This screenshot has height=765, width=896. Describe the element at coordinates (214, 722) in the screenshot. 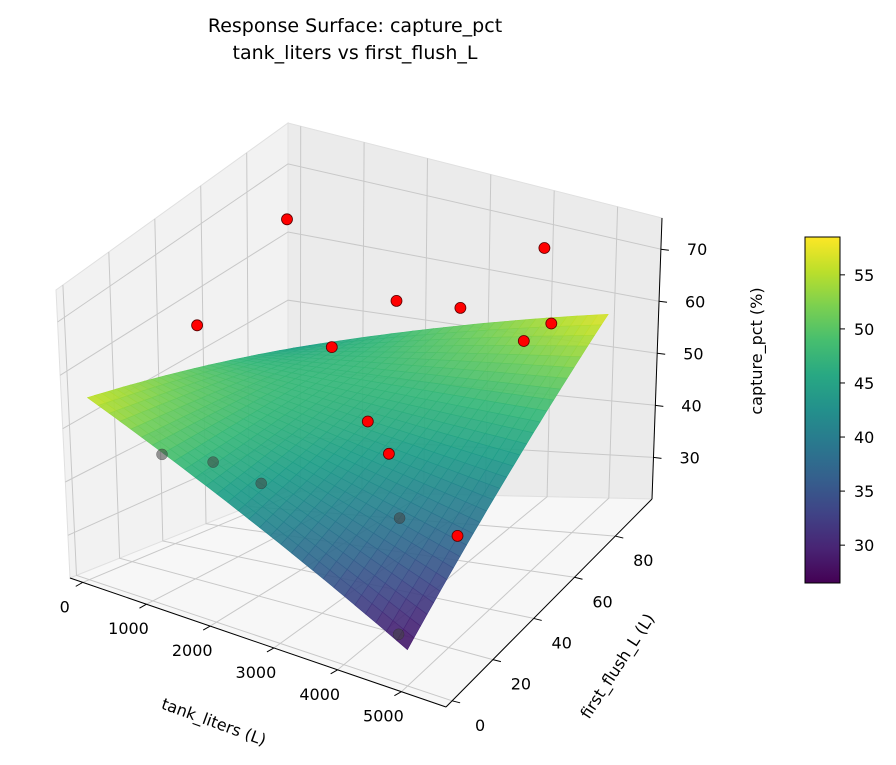

I see `x-axis-label: tank_liters (L)` at that location.